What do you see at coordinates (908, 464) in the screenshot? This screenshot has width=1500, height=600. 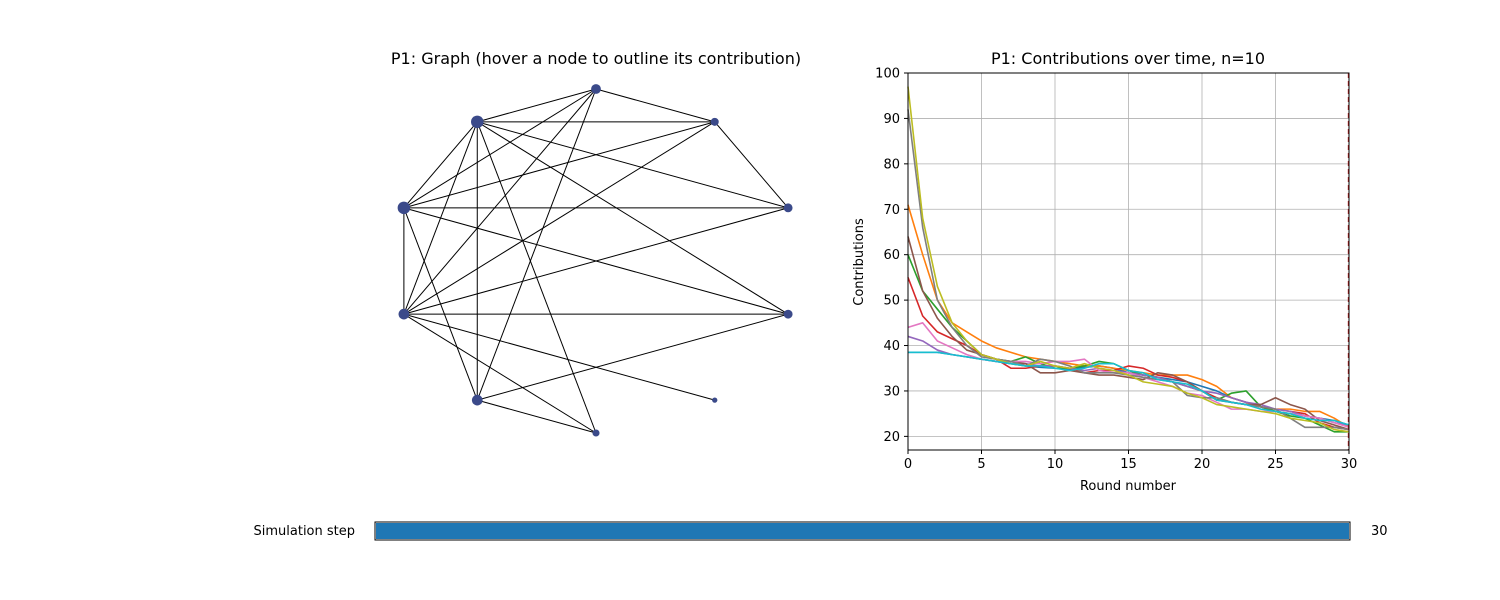 I see `x-tick-label: 0` at bounding box center [908, 464].